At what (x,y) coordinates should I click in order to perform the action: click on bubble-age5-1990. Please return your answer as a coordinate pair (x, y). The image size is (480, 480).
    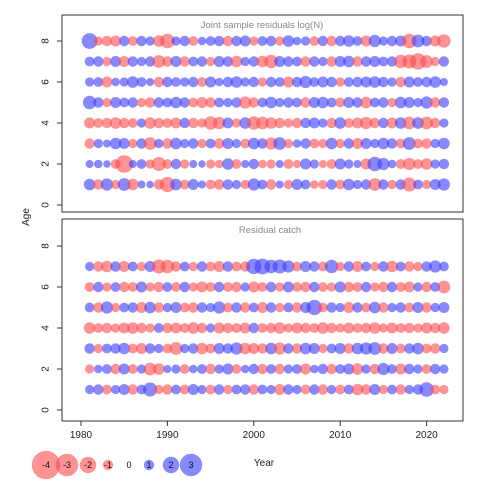
    Looking at the image, I should click on (167, 102).